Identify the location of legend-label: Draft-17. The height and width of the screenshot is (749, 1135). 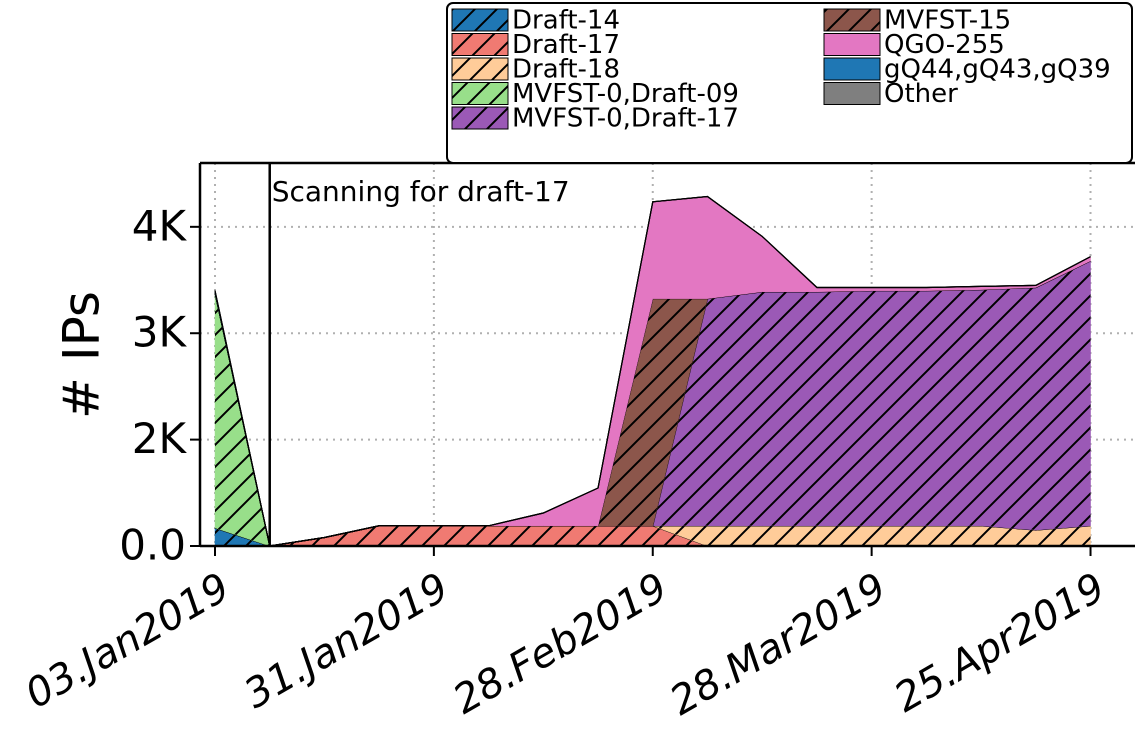
(566, 45).